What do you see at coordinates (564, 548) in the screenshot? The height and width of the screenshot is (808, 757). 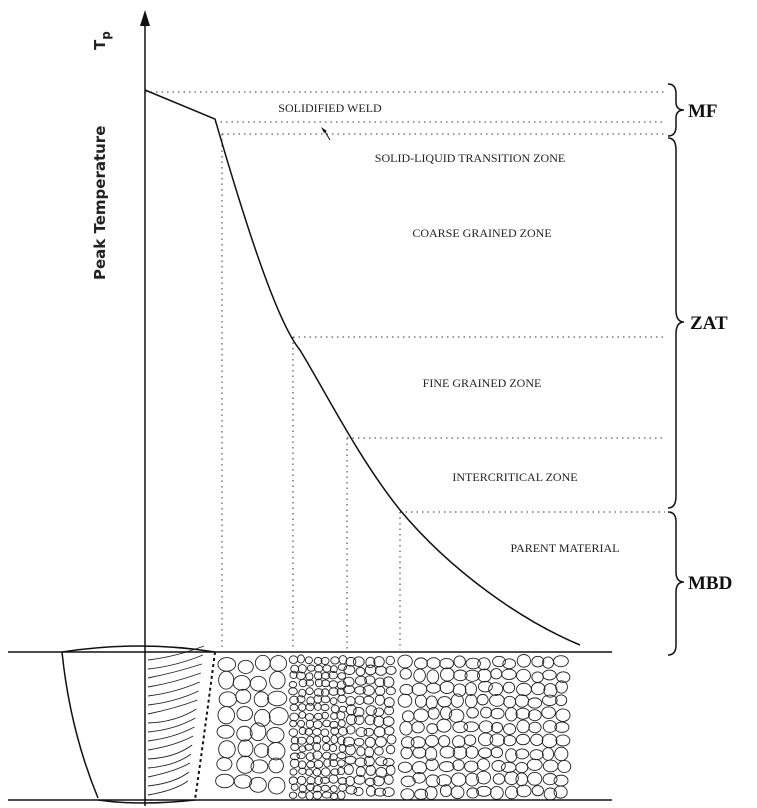 I see `zone-label: PARENT MATERIAL` at bounding box center [564, 548].